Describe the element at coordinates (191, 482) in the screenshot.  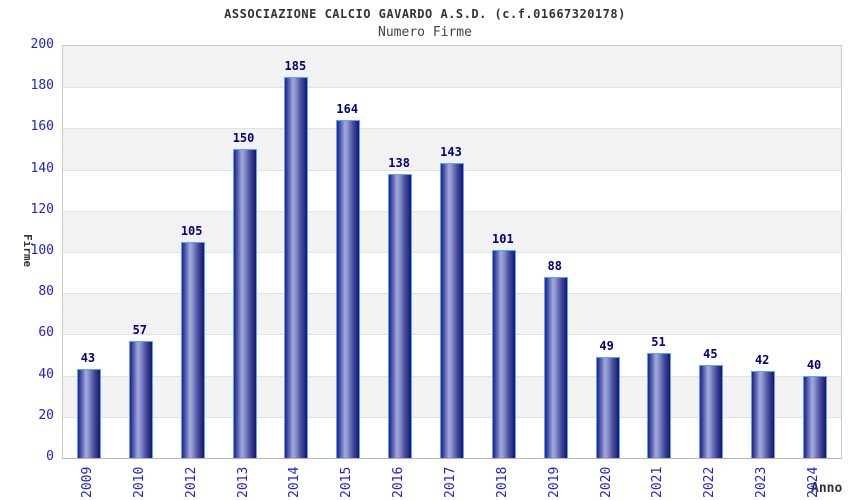
I see `x-tick-label: 2012` at that location.